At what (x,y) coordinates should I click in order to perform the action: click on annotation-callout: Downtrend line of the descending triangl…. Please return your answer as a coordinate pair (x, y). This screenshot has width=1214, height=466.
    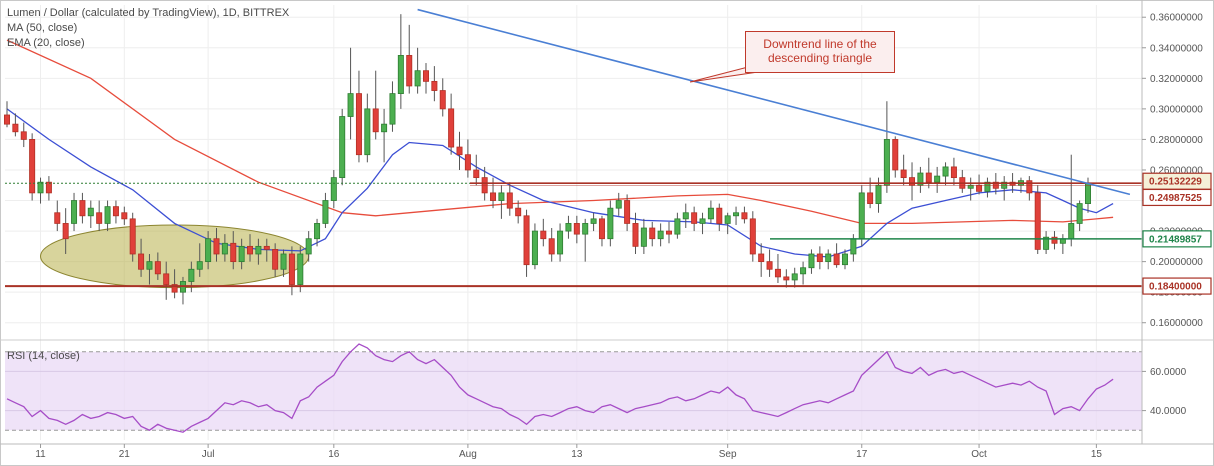
    Looking at the image, I should click on (820, 52).